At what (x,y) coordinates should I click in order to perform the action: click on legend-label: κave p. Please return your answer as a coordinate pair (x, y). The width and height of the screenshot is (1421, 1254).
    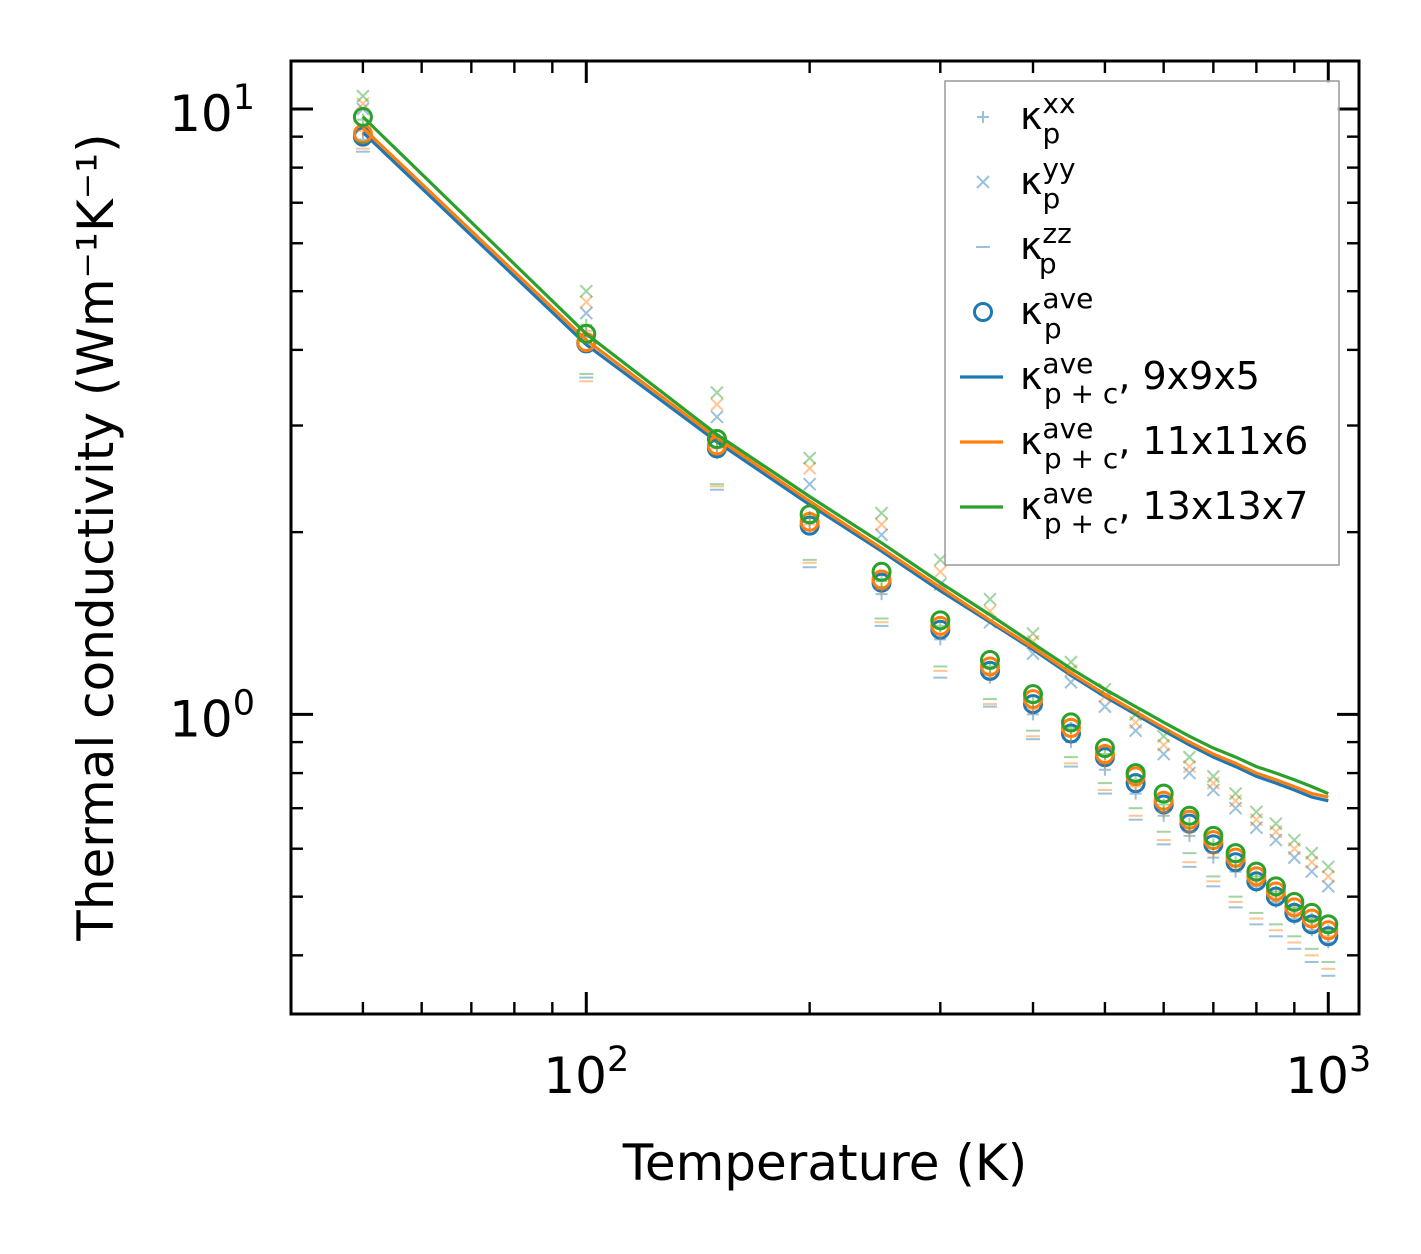
    Looking at the image, I should click on (1056, 313).